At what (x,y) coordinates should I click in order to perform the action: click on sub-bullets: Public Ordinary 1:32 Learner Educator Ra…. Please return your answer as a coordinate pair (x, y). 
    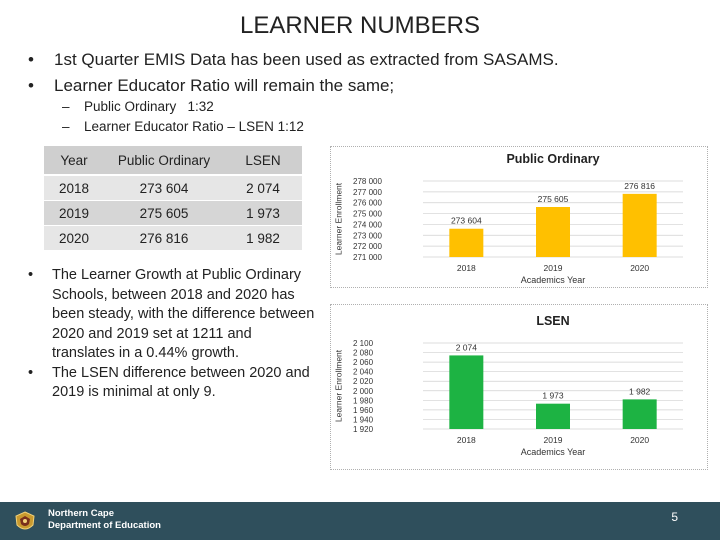
    Looking at the image, I should click on (183, 117).